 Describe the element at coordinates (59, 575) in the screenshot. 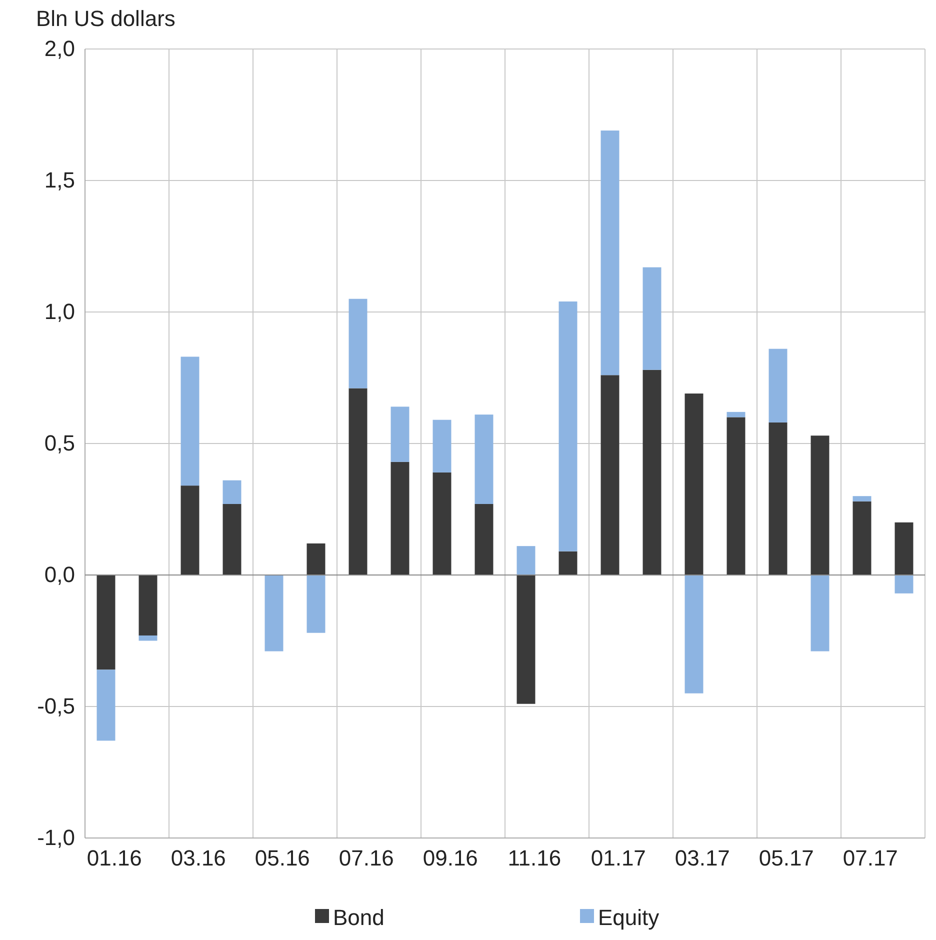

I see `y-tick-label: 0,0` at that location.